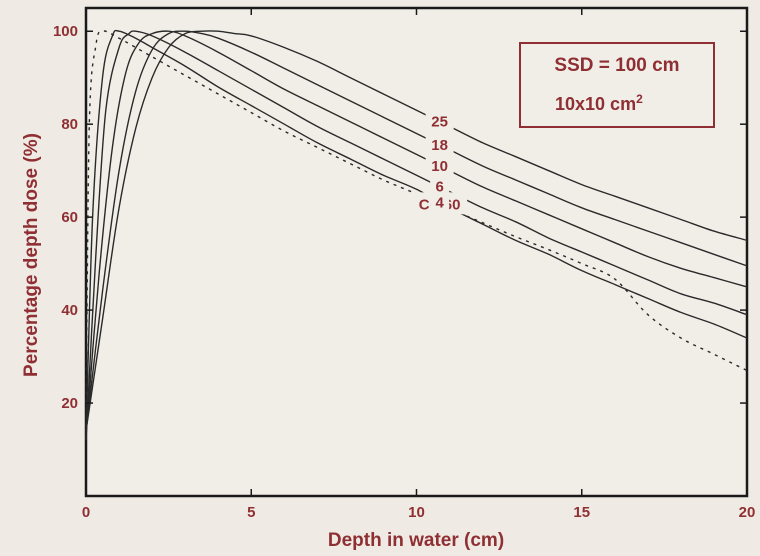 Image resolution: width=760 pixels, height=556 pixels. Describe the element at coordinates (69, 217) in the screenshot. I see `y-tick-label: 60` at that location.